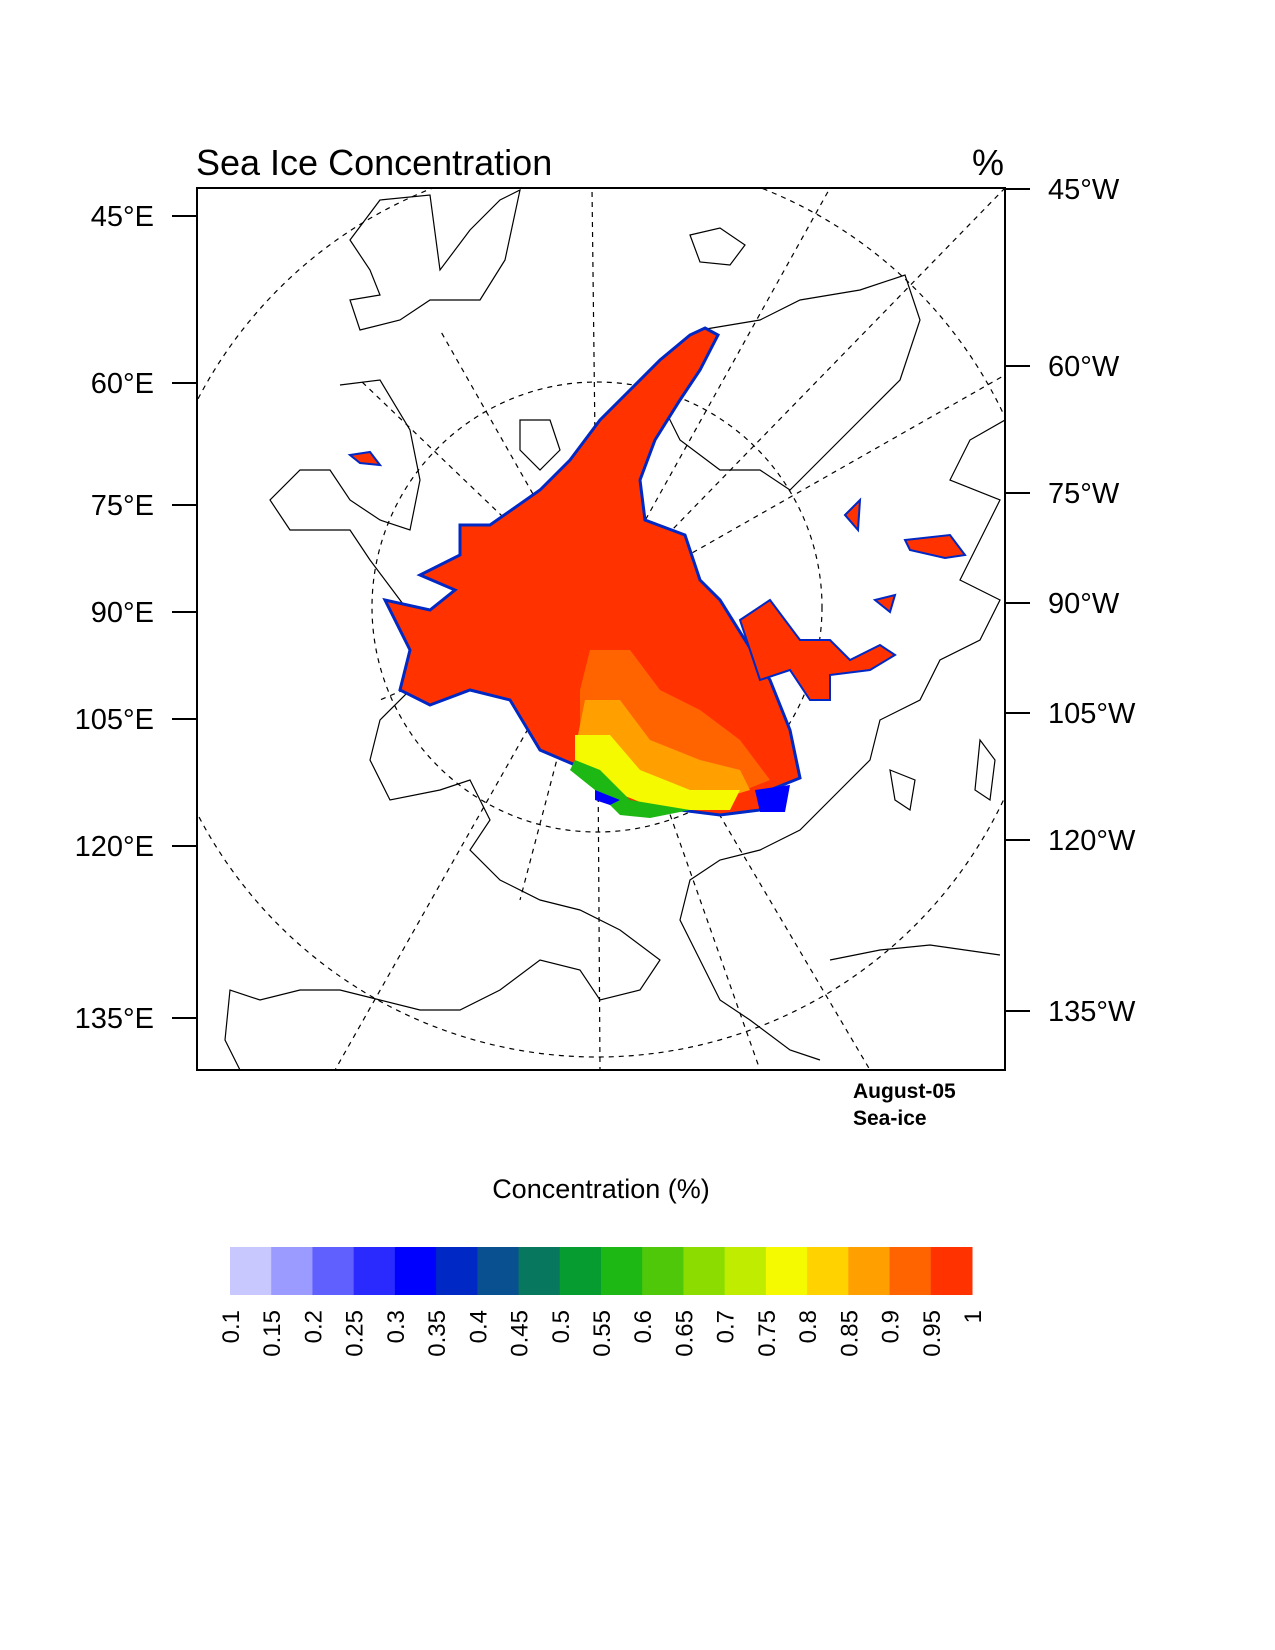  I want to click on colorbar-level-label: 0.1, so click(231, 1326).